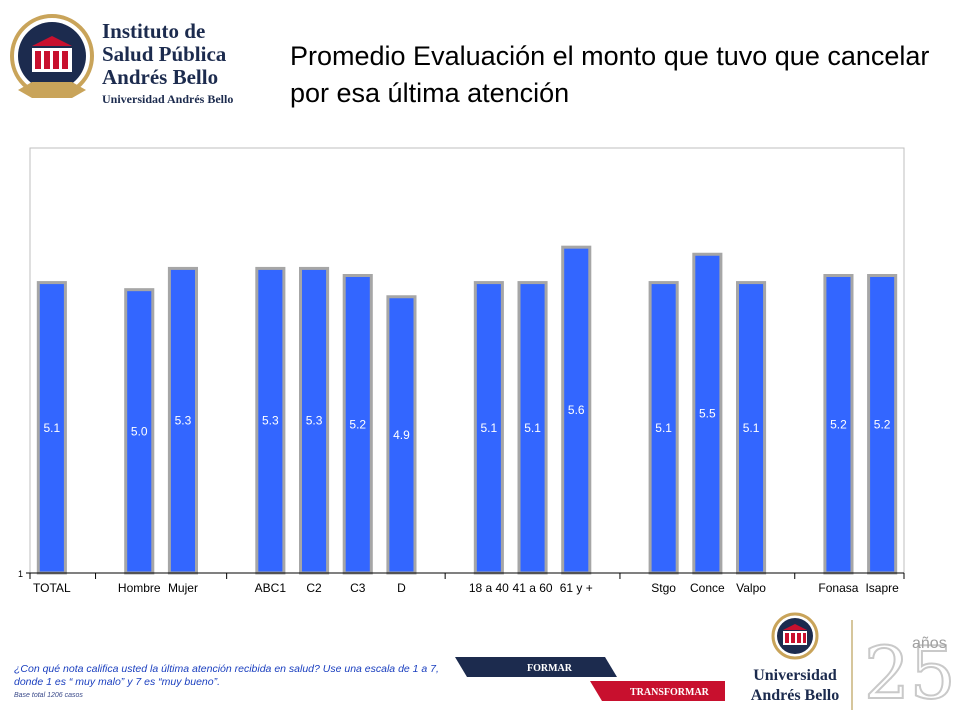 The width and height of the screenshot is (960, 720). I want to click on shield-emblem-icon, so click(52, 56).